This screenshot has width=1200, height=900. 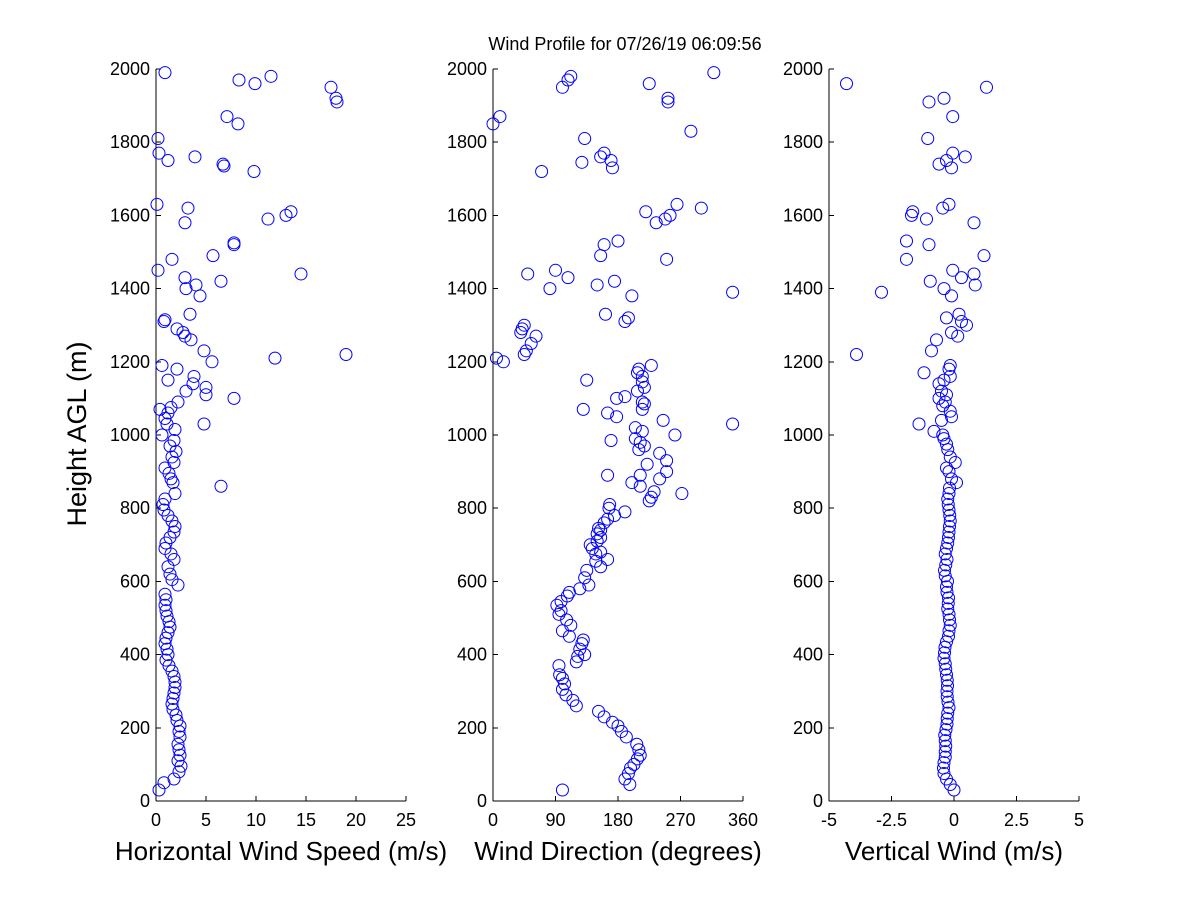 What do you see at coordinates (808, 655) in the screenshot?
I see `vertical-wind-y-tick-label: 400` at bounding box center [808, 655].